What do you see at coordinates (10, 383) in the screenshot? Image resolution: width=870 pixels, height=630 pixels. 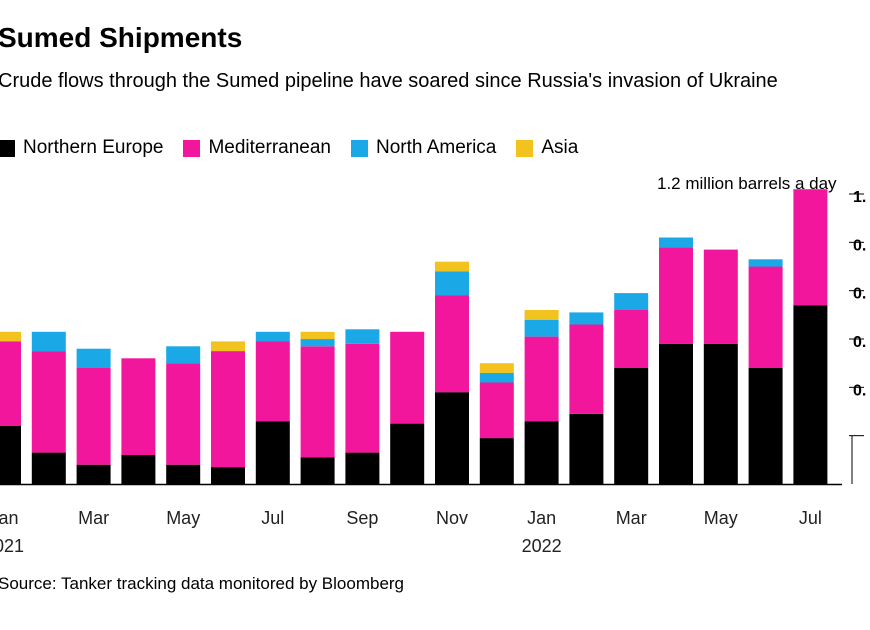 I see `bar-mediterranean-jan-2021` at bounding box center [10, 383].